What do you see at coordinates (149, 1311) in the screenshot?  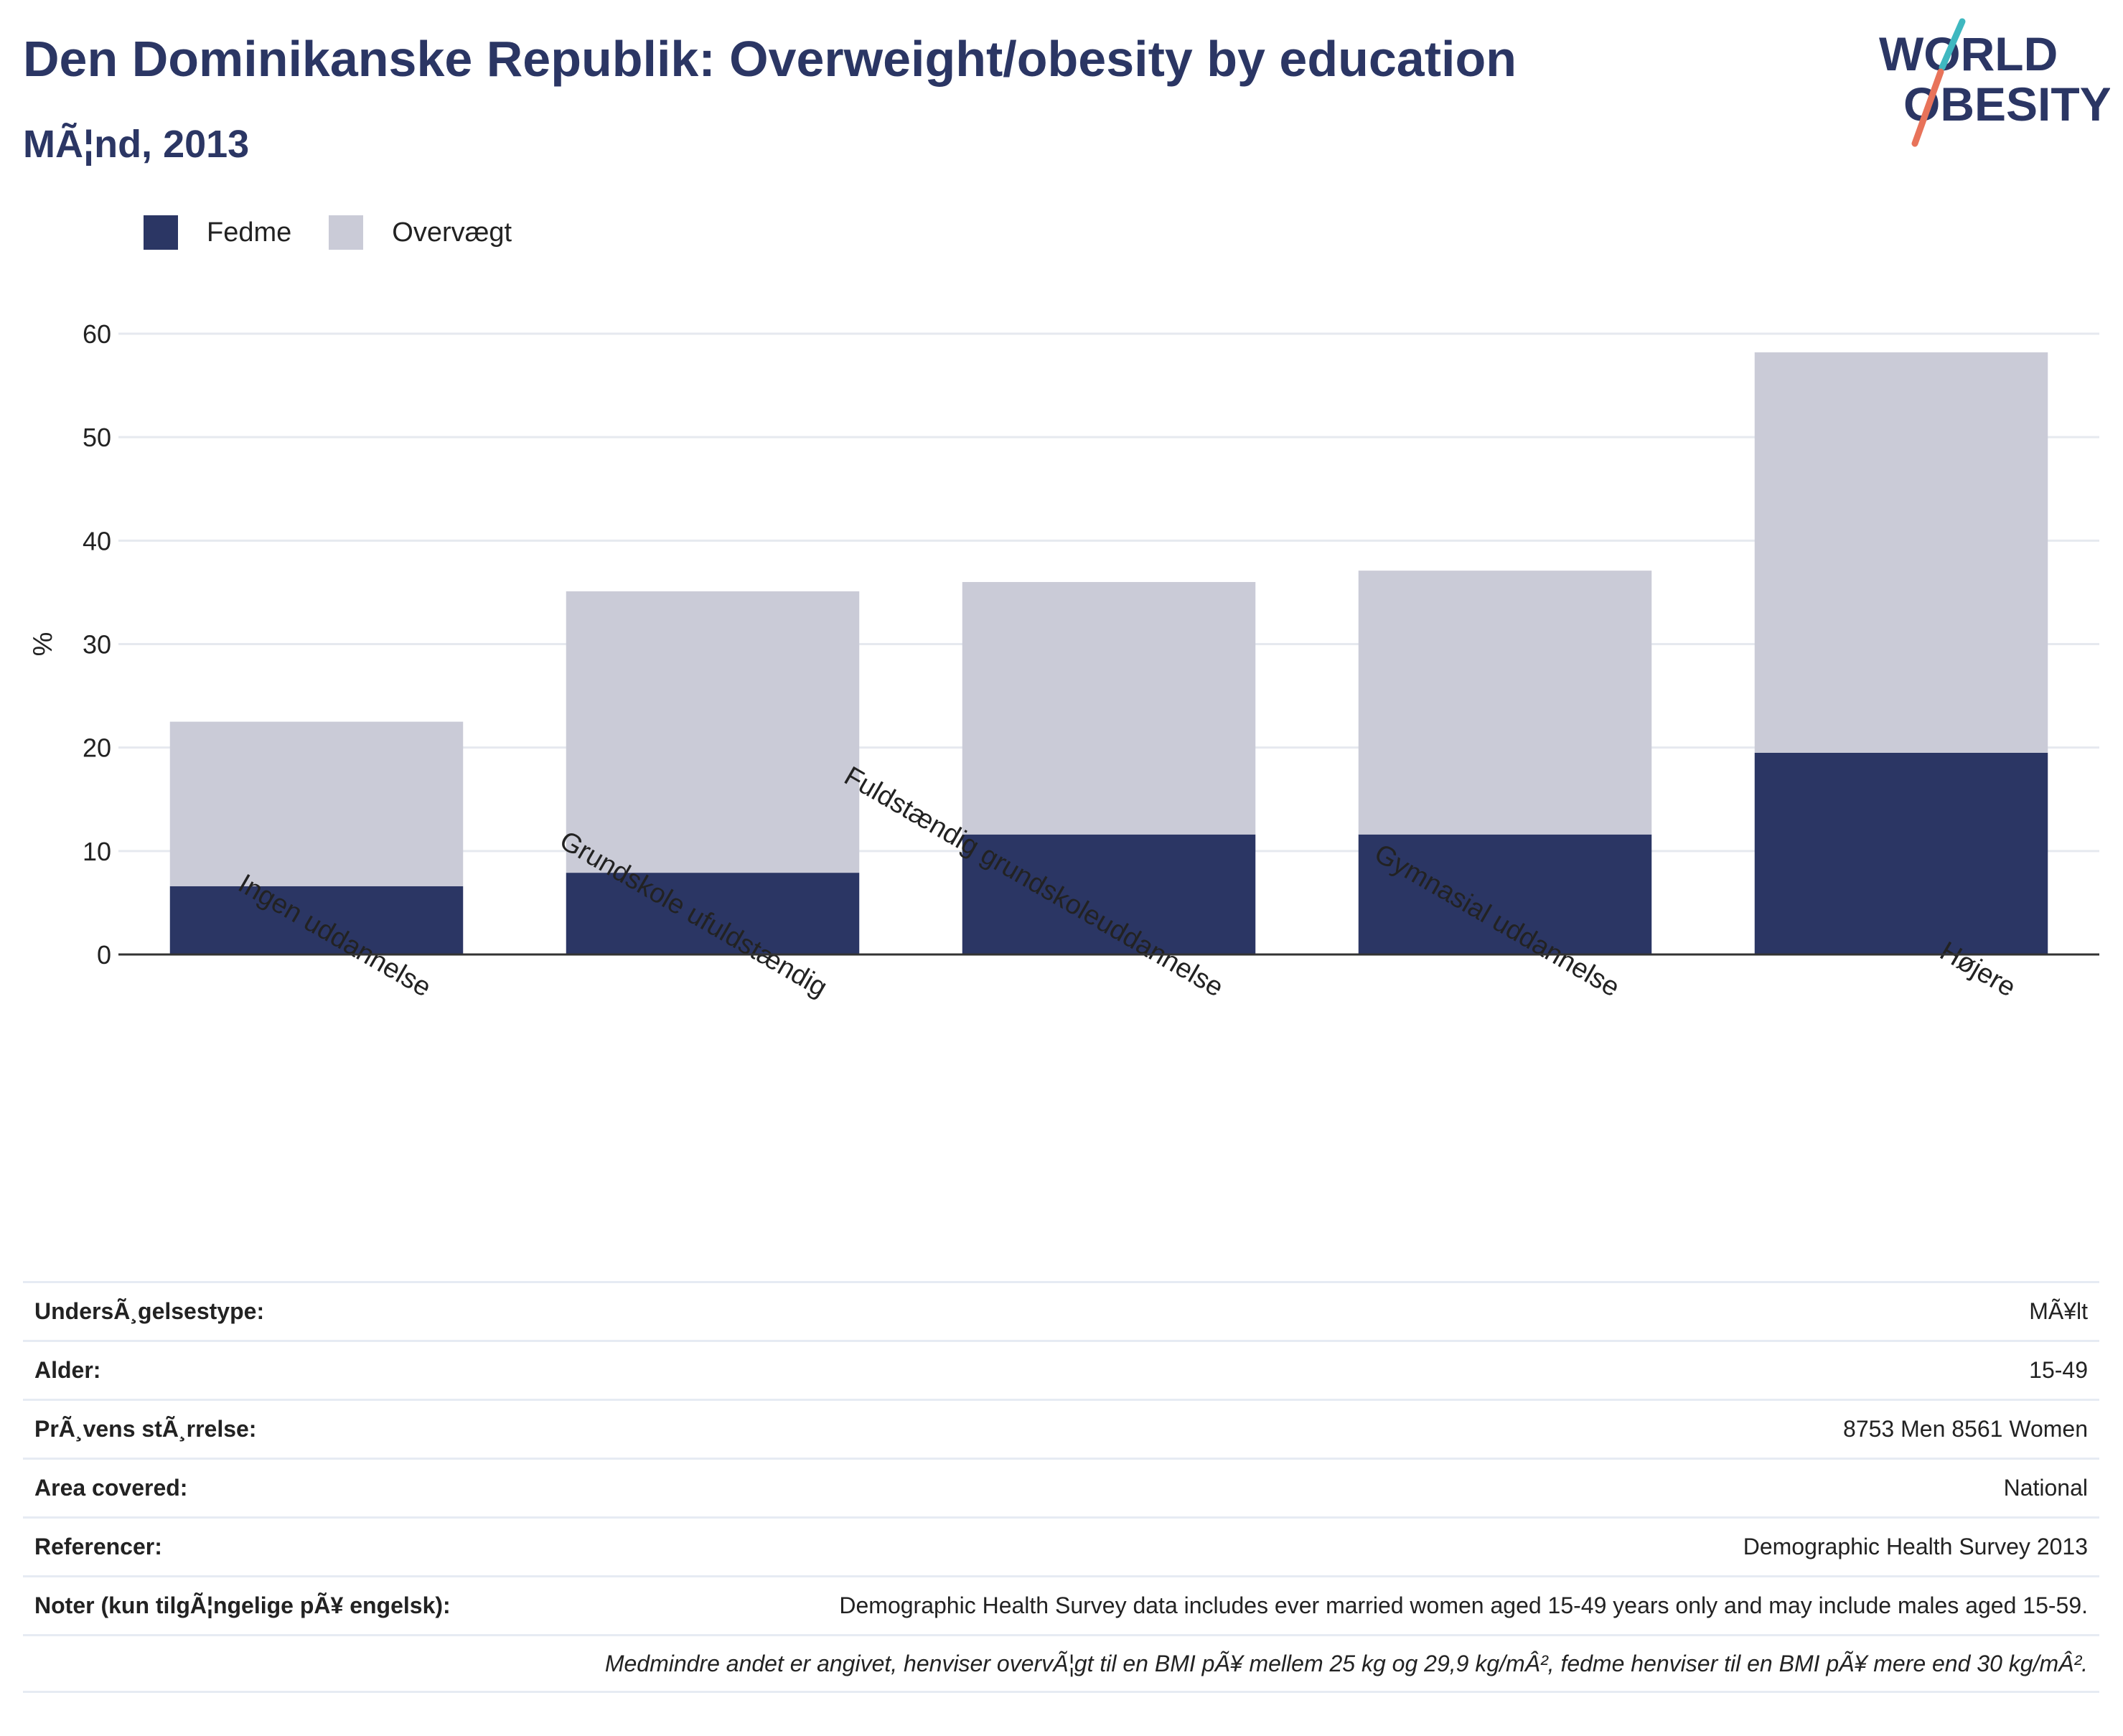 I see `info-key: UndersÃ¸gelsestype:` at bounding box center [149, 1311].